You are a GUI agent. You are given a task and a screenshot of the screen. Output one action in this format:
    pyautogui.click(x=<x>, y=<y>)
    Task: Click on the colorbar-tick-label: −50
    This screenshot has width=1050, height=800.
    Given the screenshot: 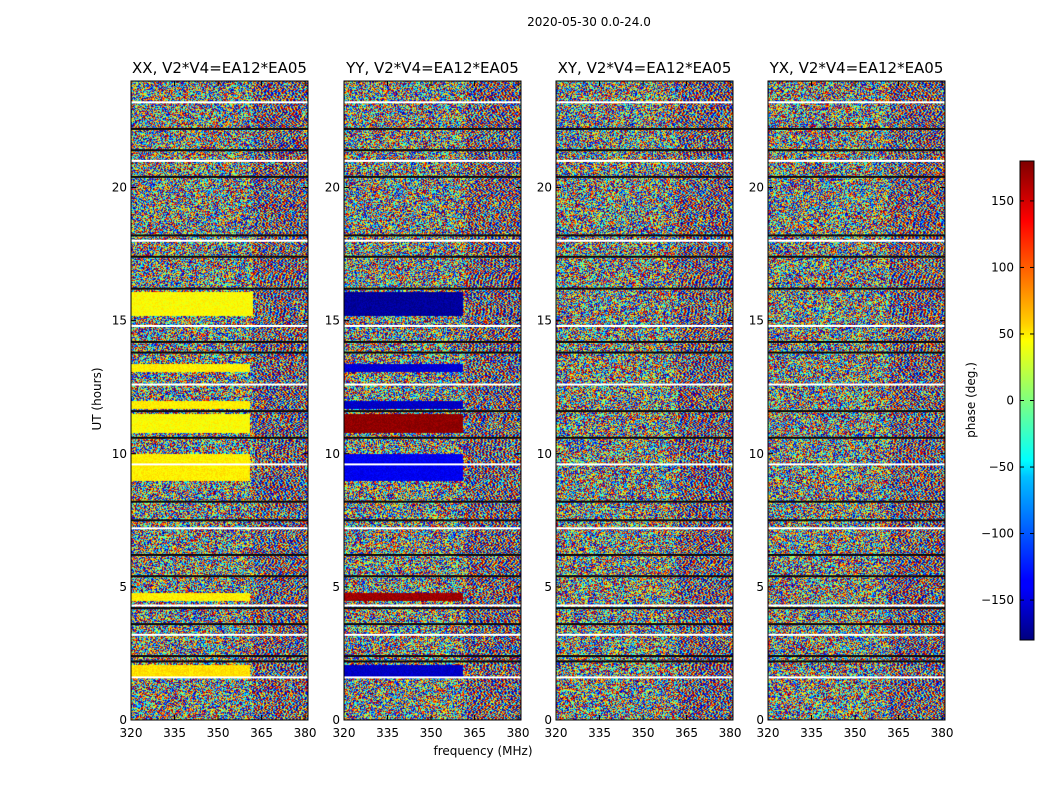 What is the action you would take?
    pyautogui.click(x=1001, y=467)
    